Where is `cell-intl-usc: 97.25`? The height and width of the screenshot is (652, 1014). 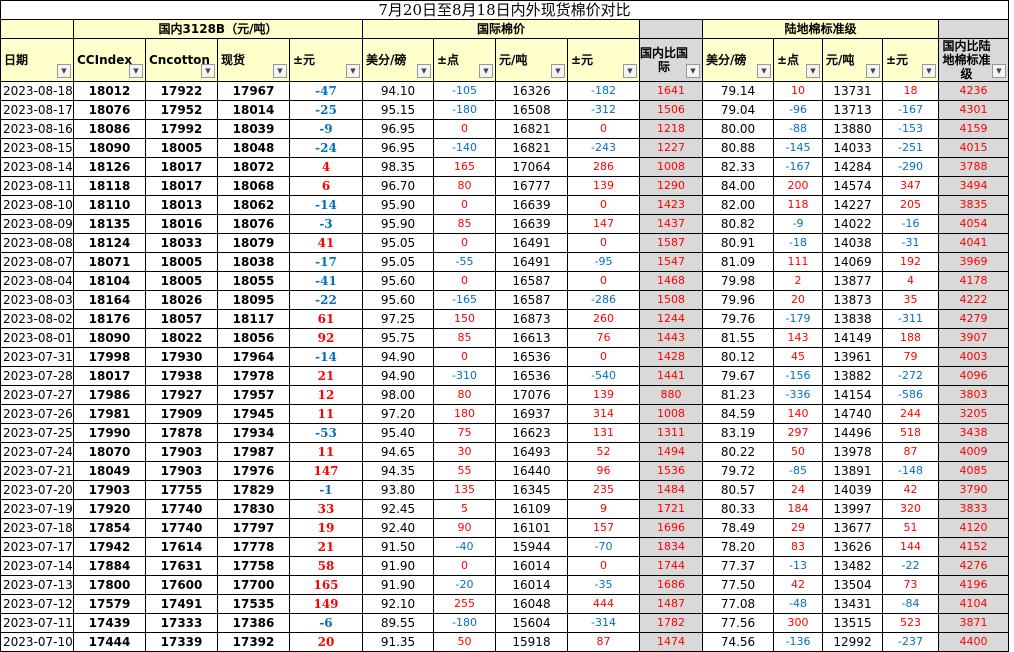 cell-intl-usc: 97.25 is located at coordinates (398, 319).